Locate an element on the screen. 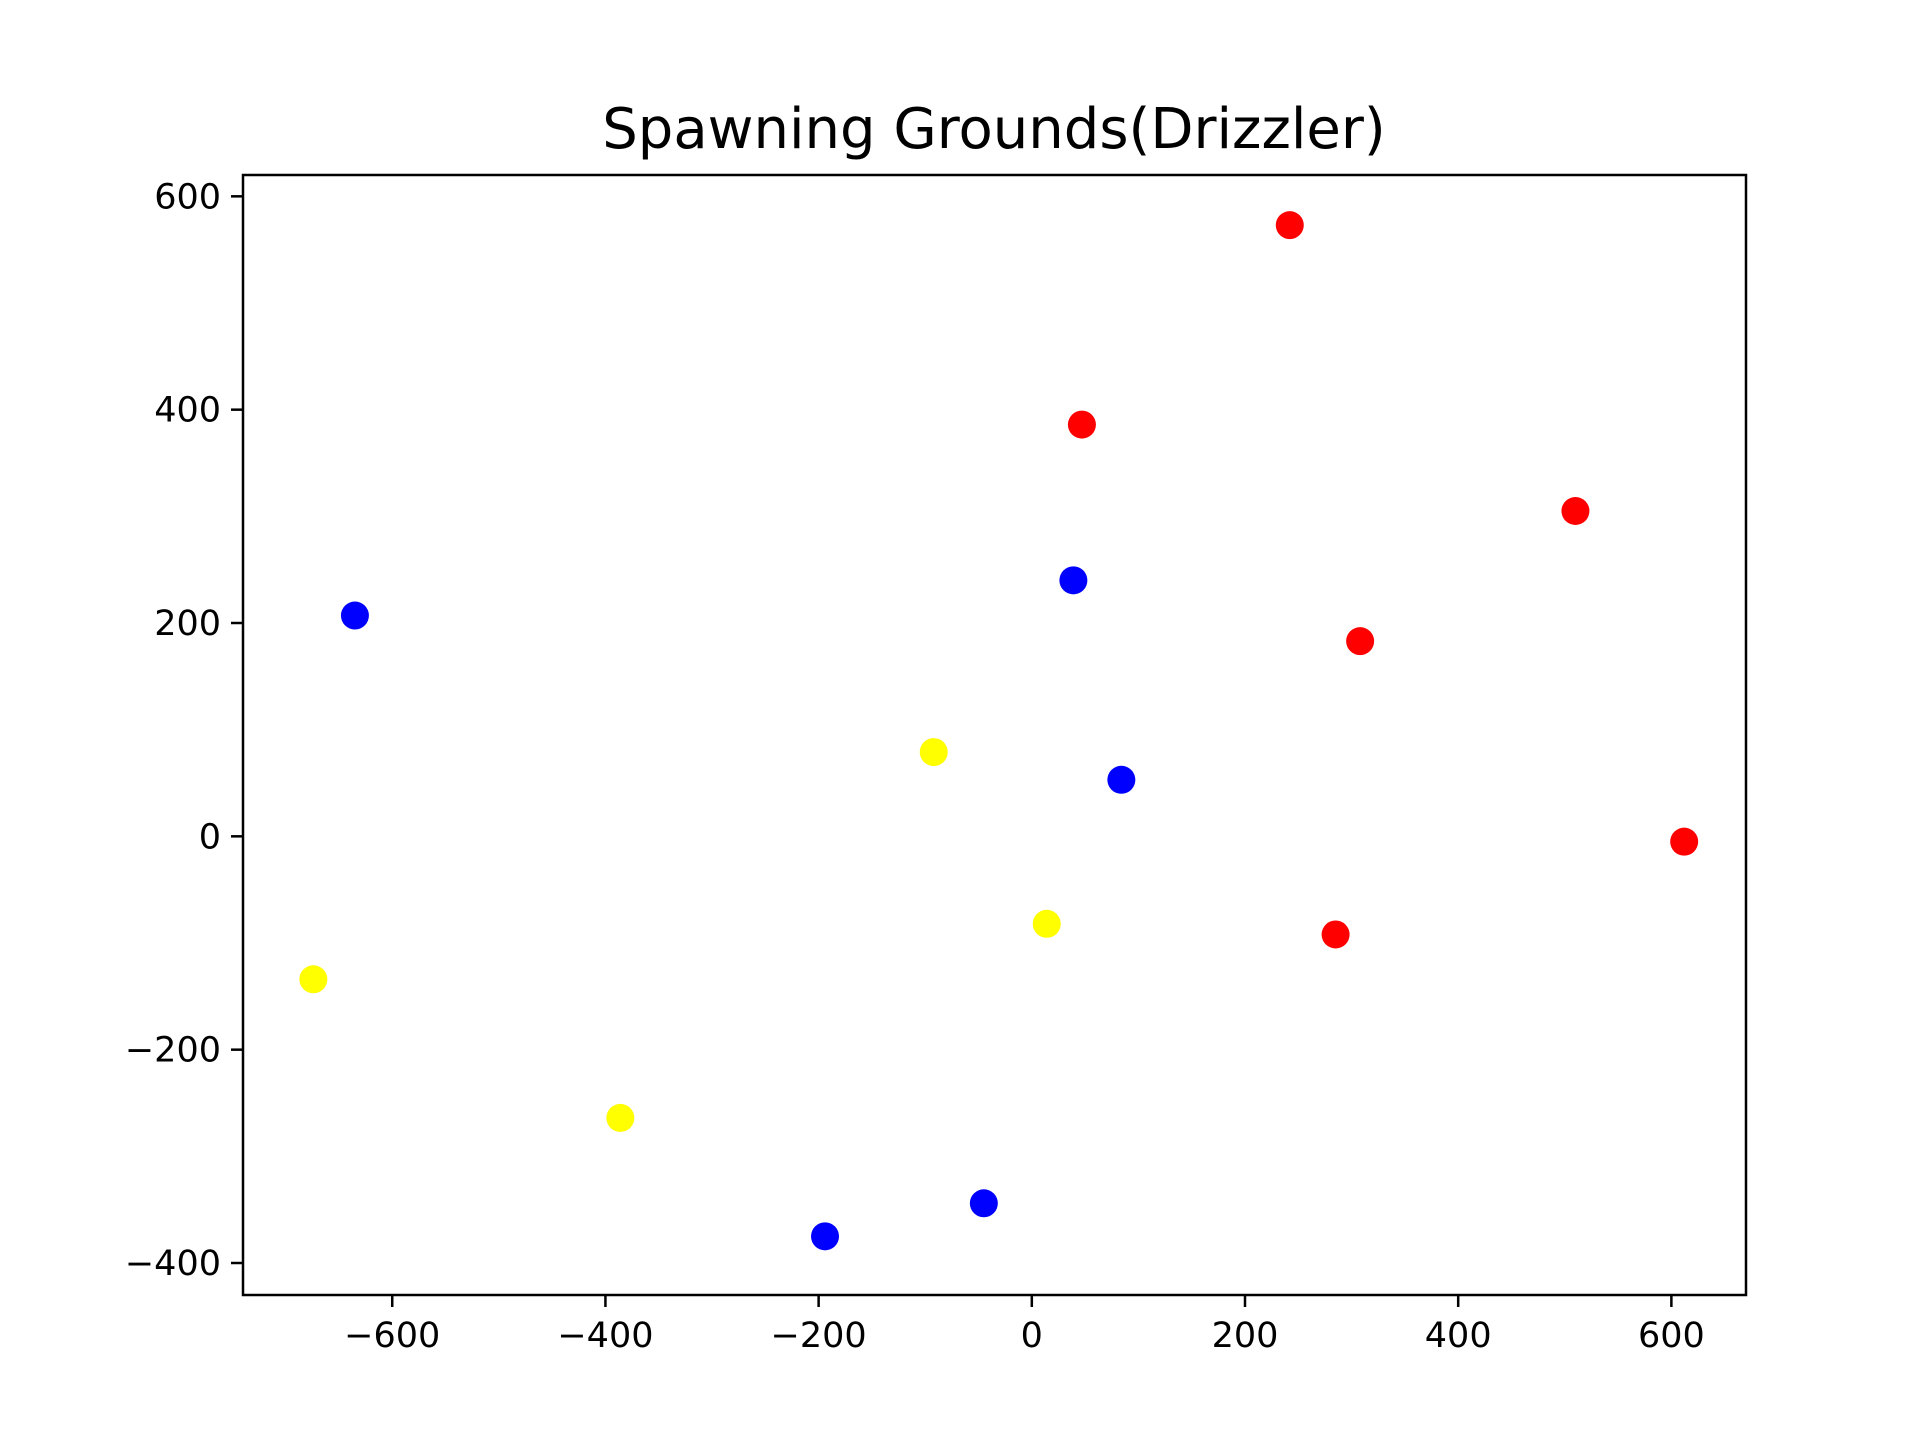  chart-title: Spawning Grounds(Drizzler) is located at coordinates (993, 129).